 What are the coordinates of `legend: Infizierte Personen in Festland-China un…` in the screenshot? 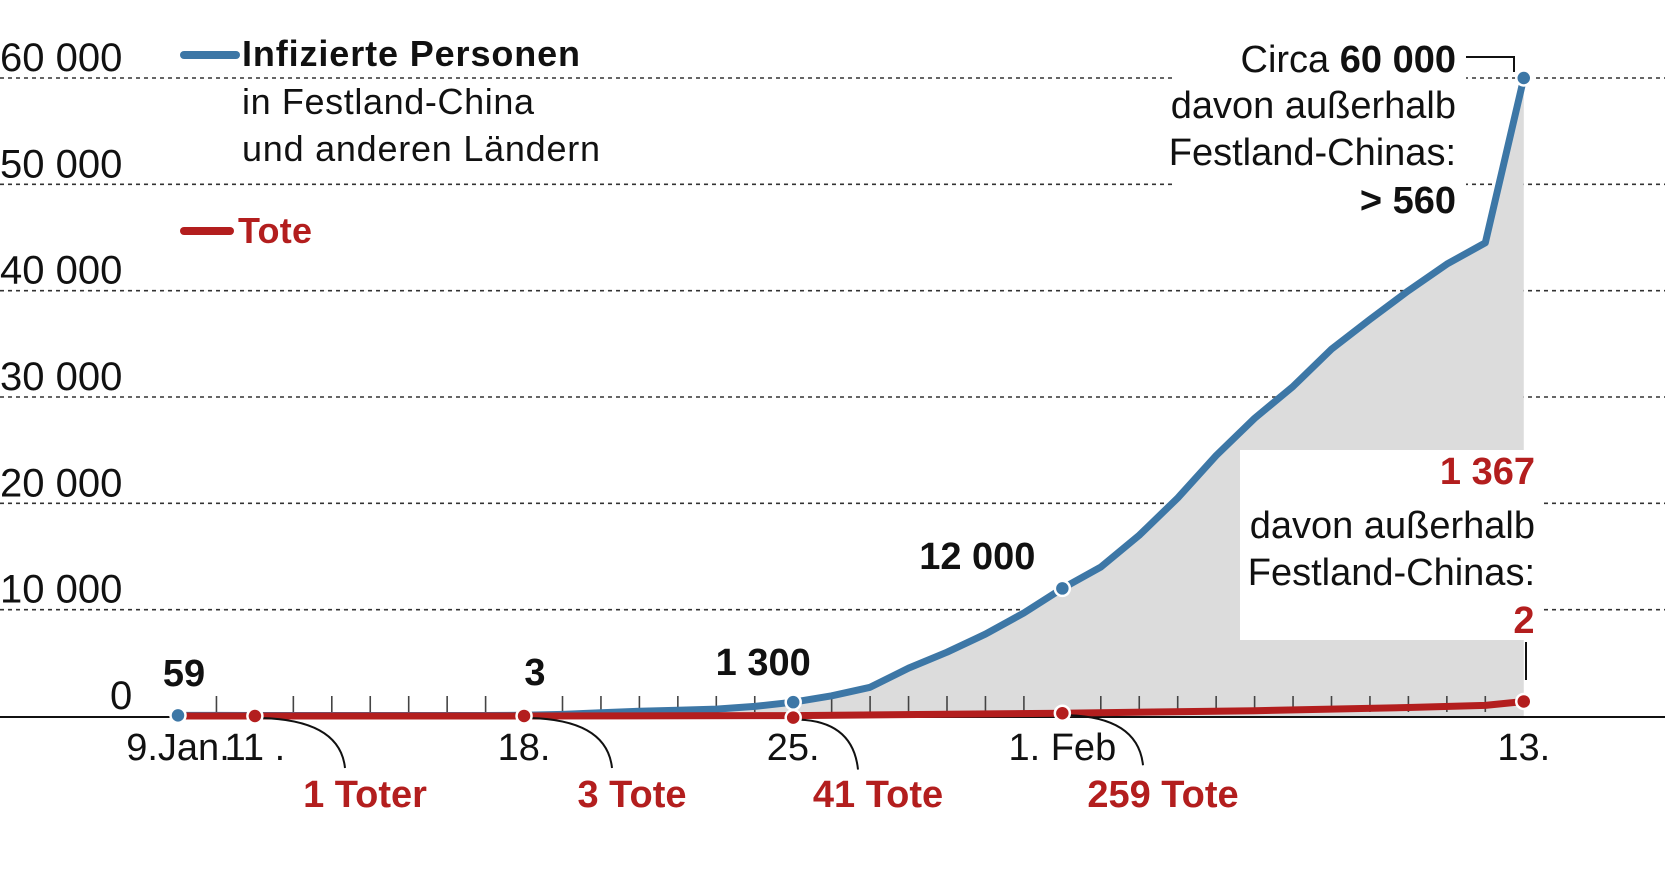 It's located at (390, 142).